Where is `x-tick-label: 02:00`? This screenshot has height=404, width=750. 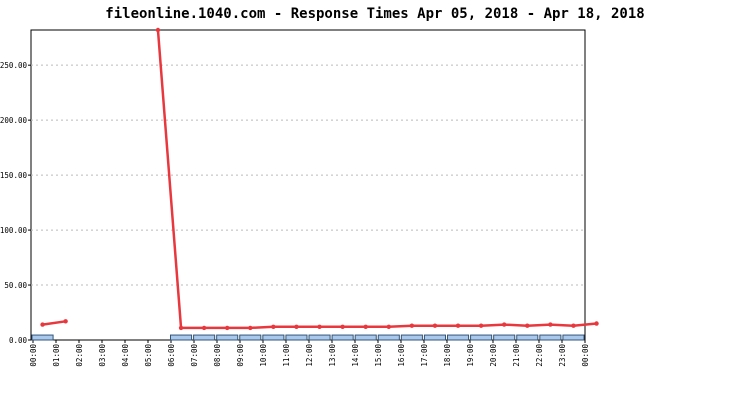
x-tick-label: 02:00 is located at coordinates (79, 355).